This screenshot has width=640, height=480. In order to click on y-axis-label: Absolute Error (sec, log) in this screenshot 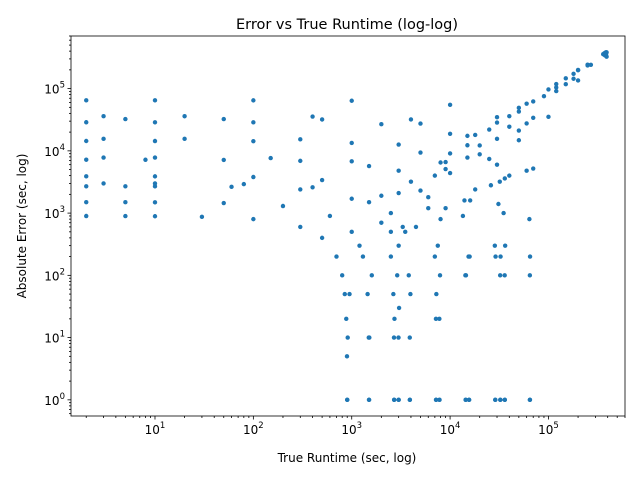, I will do `click(22, 226)`.